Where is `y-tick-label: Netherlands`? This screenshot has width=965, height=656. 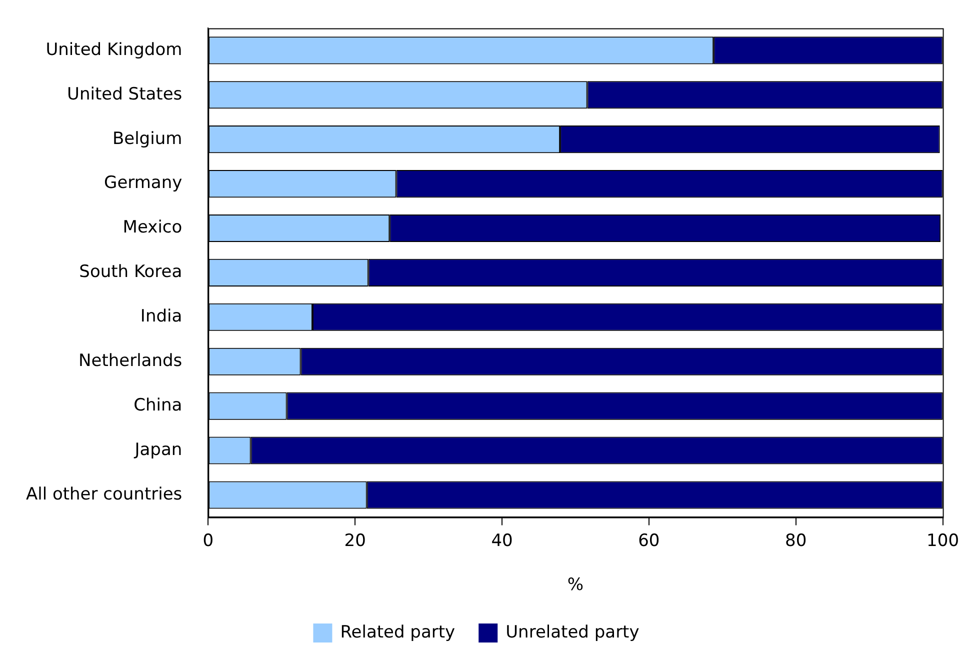 y-tick-label: Netherlands is located at coordinates (130, 361).